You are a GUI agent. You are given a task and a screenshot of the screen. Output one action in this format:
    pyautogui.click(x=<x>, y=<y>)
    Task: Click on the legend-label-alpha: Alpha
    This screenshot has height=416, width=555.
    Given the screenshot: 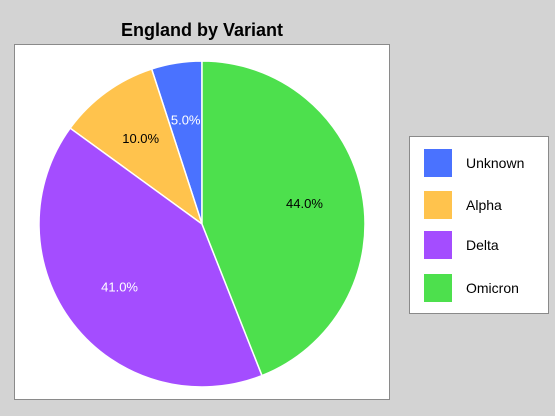 What is the action you would take?
    pyautogui.click(x=484, y=205)
    